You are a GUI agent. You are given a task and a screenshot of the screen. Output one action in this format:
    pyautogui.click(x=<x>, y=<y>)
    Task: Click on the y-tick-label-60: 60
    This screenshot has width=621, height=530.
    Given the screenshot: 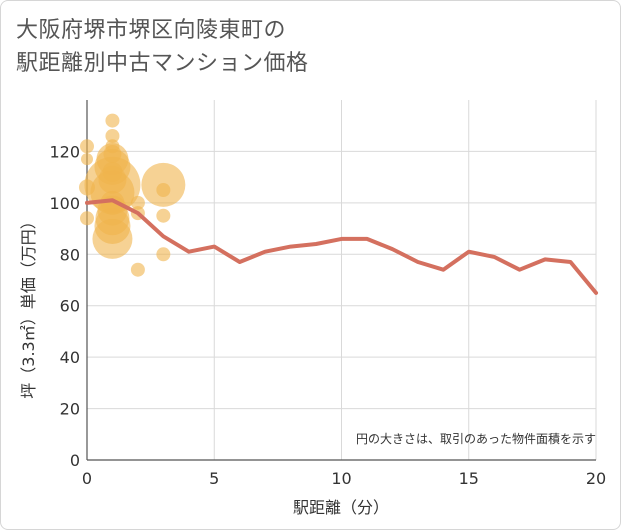 What is the action you would take?
    pyautogui.click(x=70, y=306)
    